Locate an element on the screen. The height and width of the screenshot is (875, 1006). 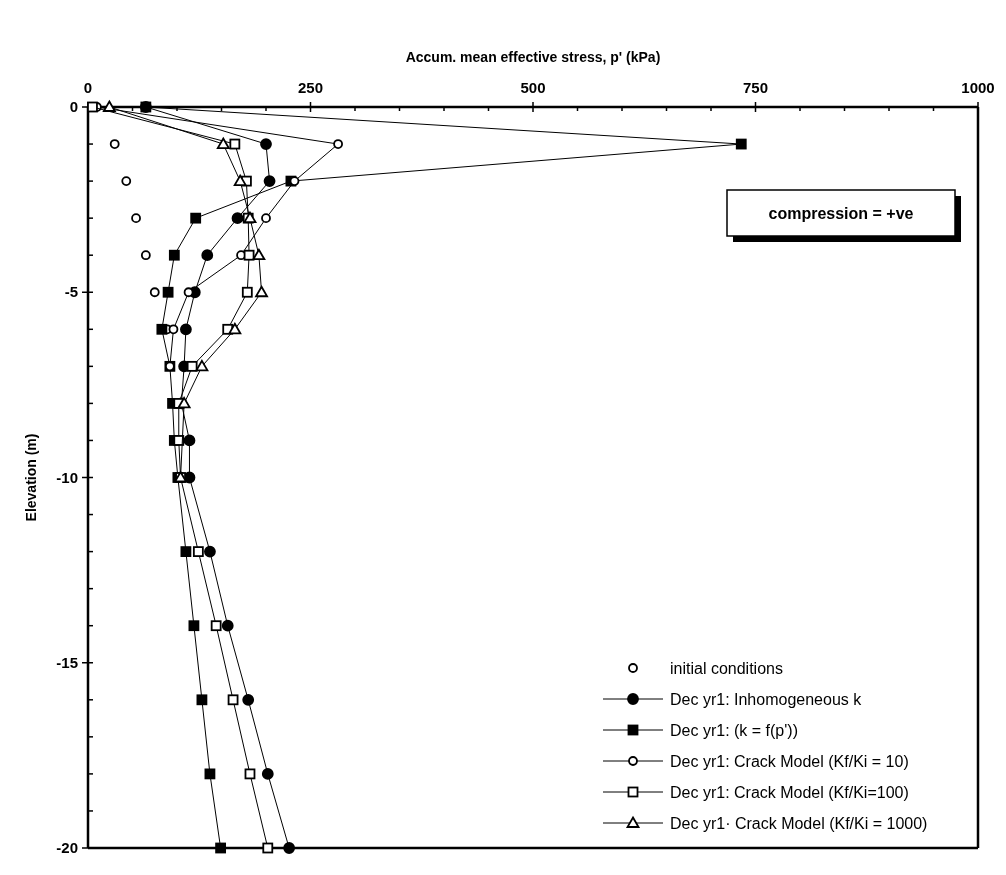
x-tick-label: 500 is located at coordinates (533, 87).